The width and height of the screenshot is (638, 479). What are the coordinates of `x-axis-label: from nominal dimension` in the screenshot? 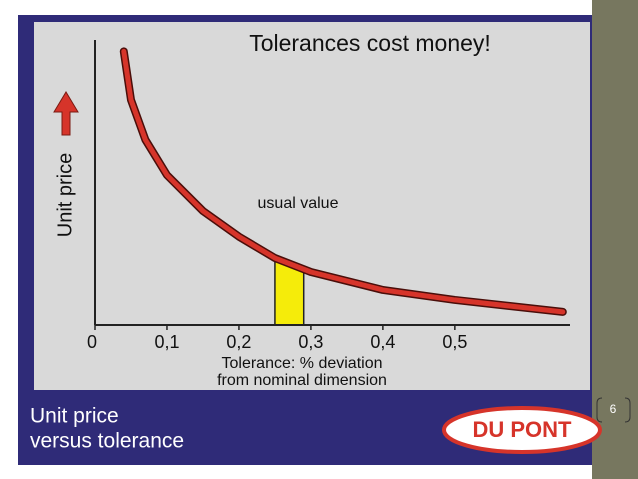 It's located at (302, 380).